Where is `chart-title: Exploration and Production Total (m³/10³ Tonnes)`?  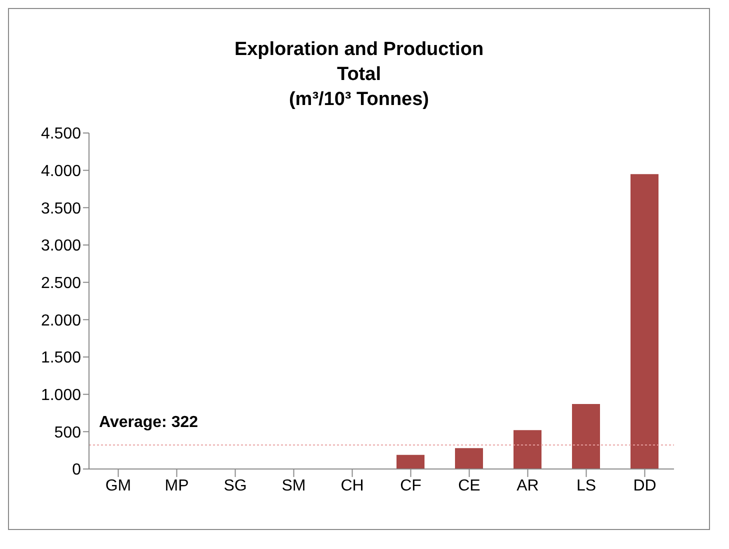
chart-title: Exploration and Production Total (m³/10³ Tonnes) is located at coordinates (359, 75).